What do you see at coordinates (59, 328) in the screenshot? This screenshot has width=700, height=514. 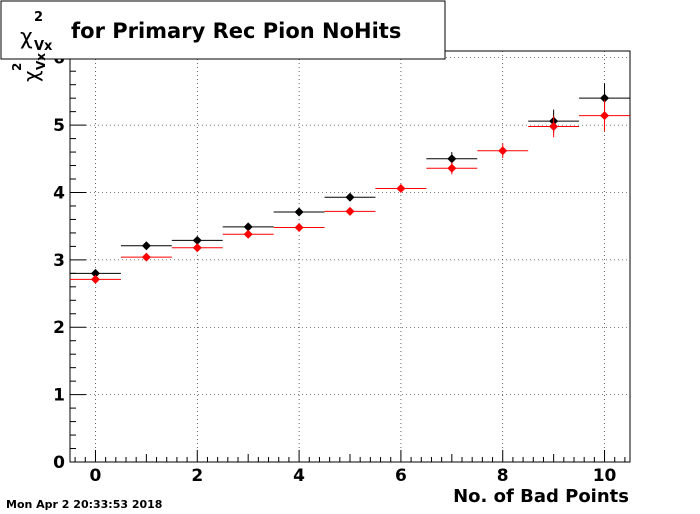 I see `y-tick-label: 2` at bounding box center [59, 328].